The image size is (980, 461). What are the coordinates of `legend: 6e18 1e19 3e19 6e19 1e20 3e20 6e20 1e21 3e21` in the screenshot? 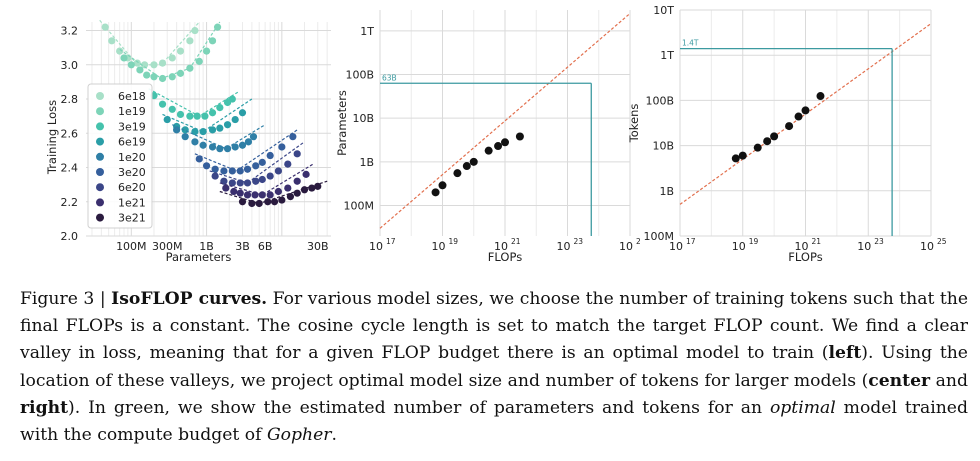 It's located at (120, 156).